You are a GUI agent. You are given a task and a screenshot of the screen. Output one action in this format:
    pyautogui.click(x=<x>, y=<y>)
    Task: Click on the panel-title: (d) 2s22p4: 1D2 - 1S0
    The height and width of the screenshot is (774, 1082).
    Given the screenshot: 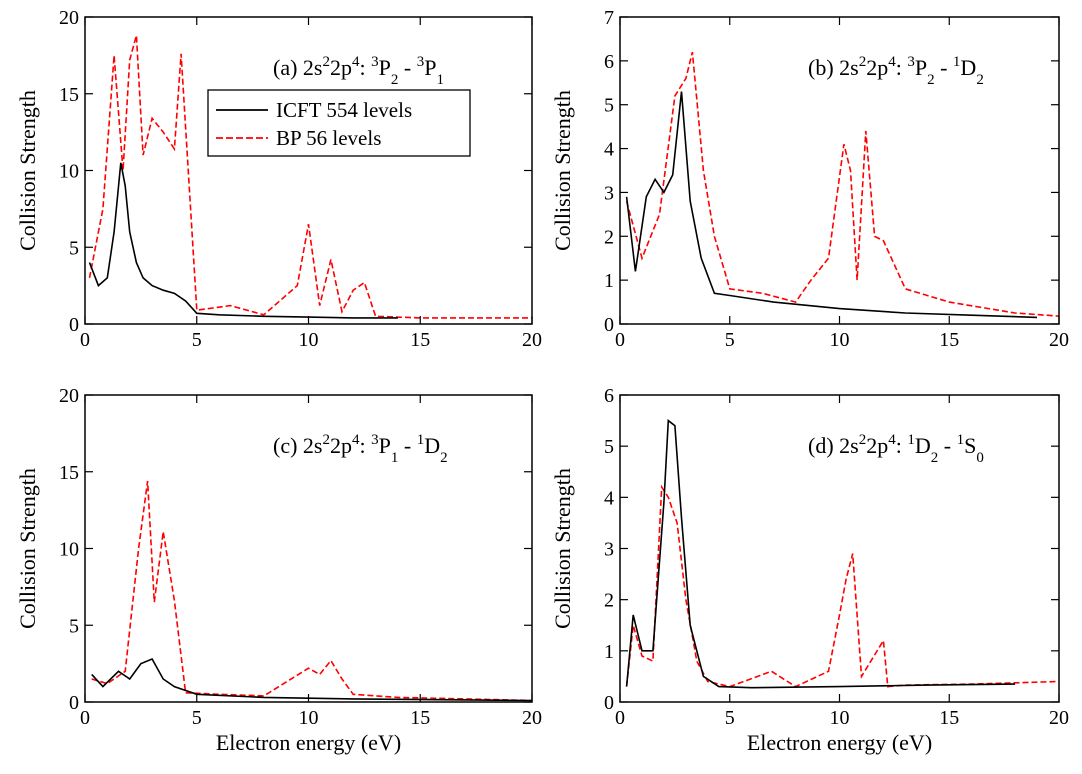 What is the action you would take?
    pyautogui.click(x=896, y=449)
    